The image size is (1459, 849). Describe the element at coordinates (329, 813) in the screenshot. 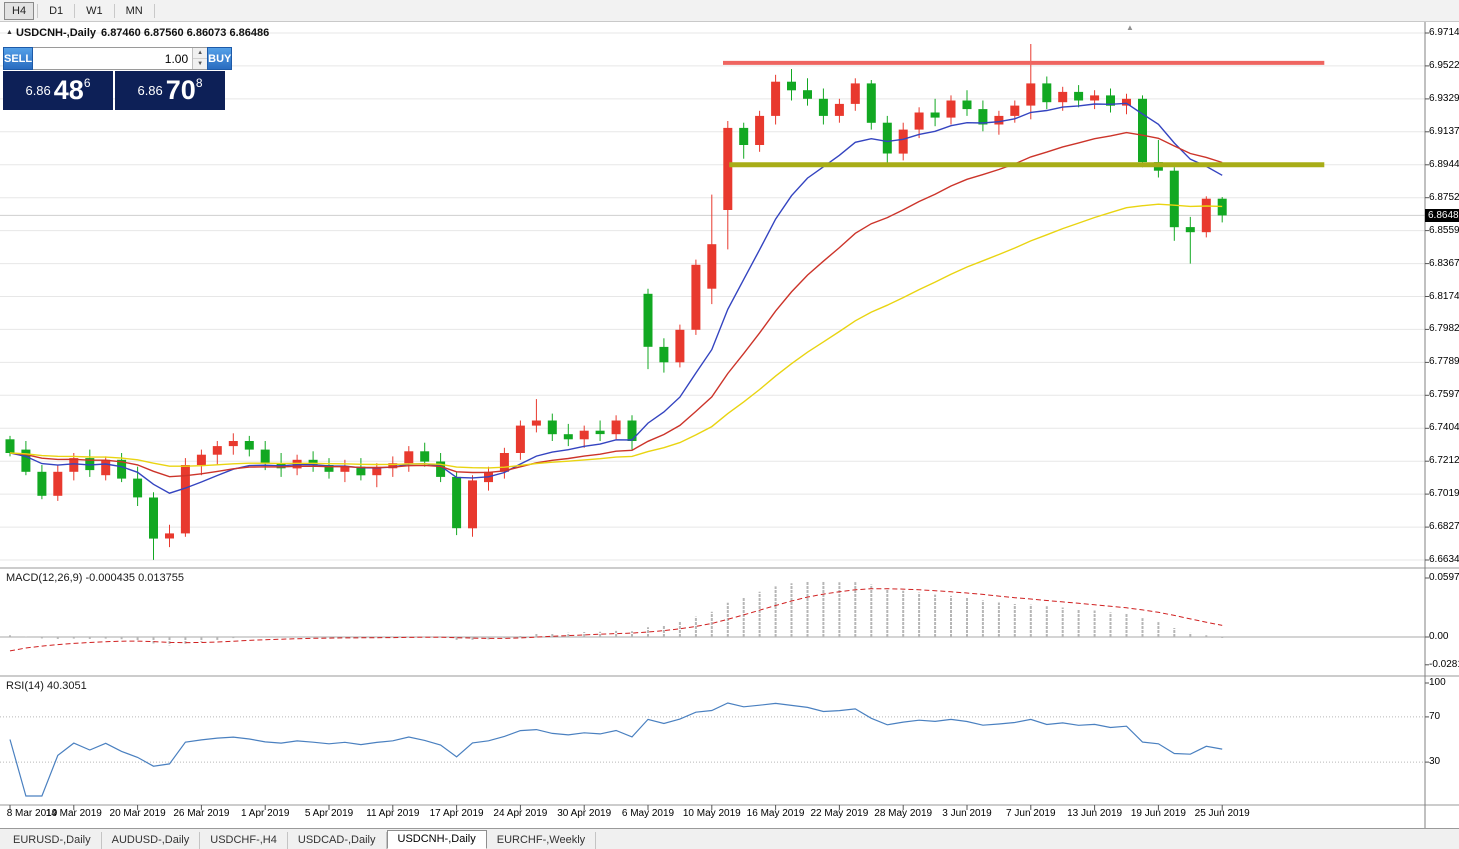

I see `date-axis-label: 5 Apr 2019` at that location.